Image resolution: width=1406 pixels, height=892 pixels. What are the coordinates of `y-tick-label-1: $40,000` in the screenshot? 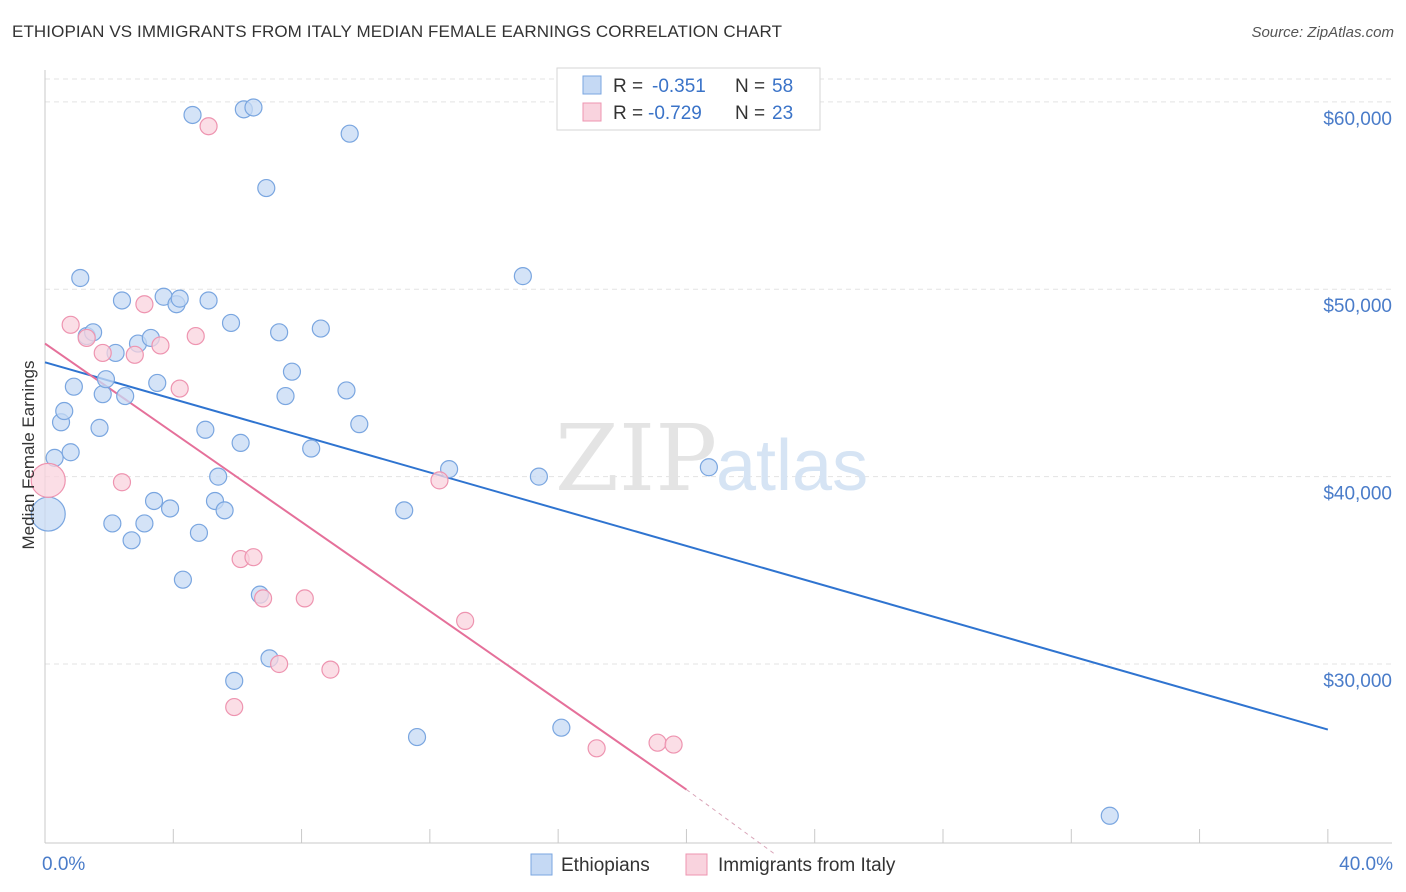 It's located at (1357, 494).